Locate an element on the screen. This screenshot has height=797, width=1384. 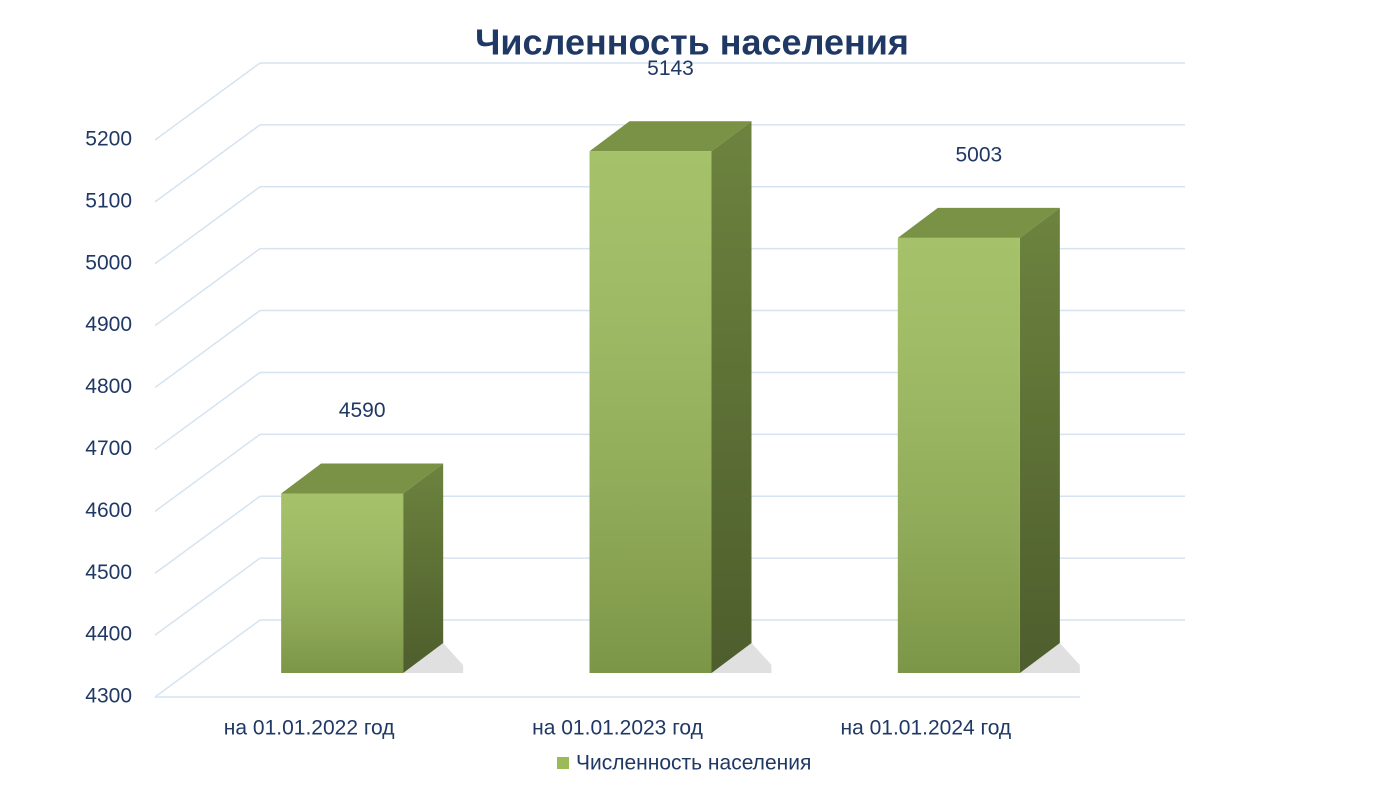
y-tick-label: 4300 is located at coordinates (108, 696).